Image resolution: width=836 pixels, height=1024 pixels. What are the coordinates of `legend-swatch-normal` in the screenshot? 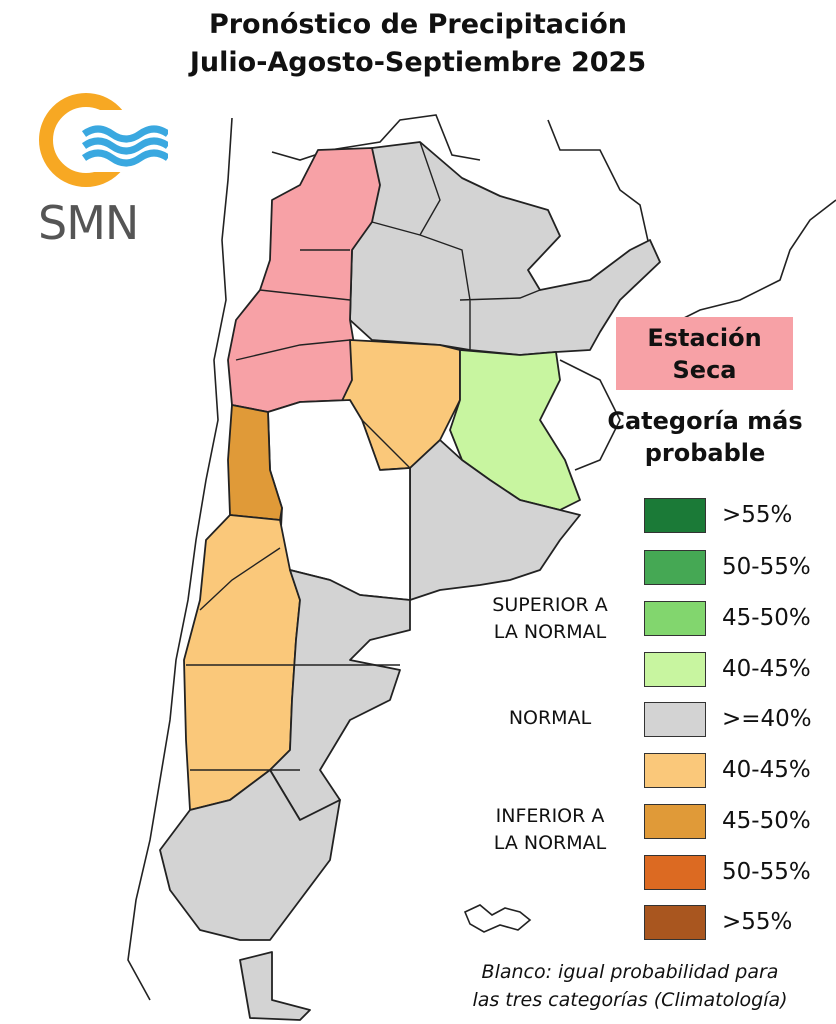 It's located at (675, 719).